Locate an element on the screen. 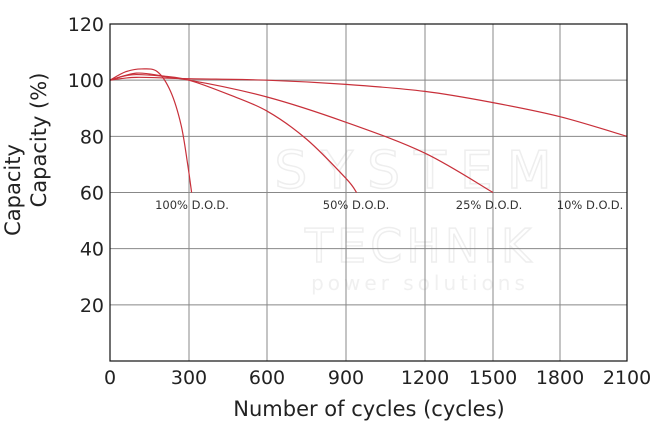 The image size is (670, 427). x-tick-label: 900 is located at coordinates (346, 378).